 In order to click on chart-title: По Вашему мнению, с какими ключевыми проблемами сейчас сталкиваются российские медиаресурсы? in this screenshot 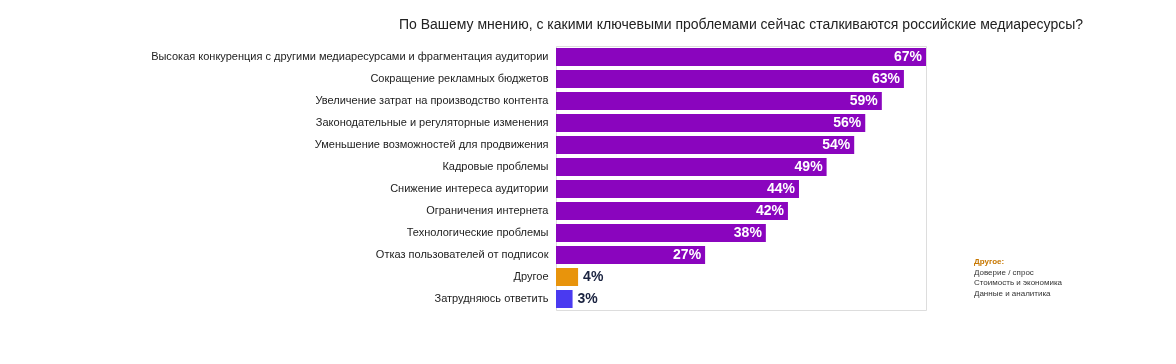, I will do `click(741, 24)`.